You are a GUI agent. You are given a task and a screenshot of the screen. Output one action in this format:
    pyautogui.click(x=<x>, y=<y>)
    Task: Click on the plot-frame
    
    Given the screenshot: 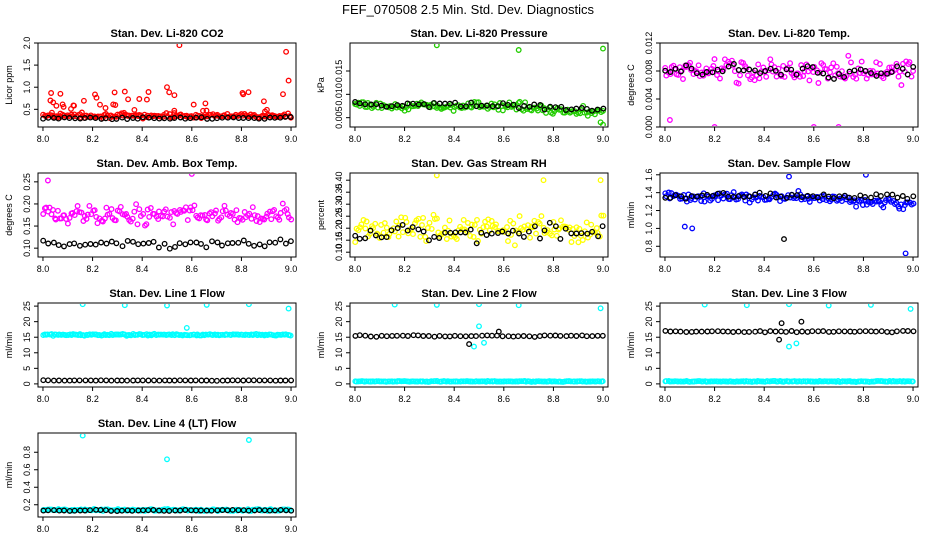 What is the action you would take?
    pyautogui.click(x=479, y=215)
    